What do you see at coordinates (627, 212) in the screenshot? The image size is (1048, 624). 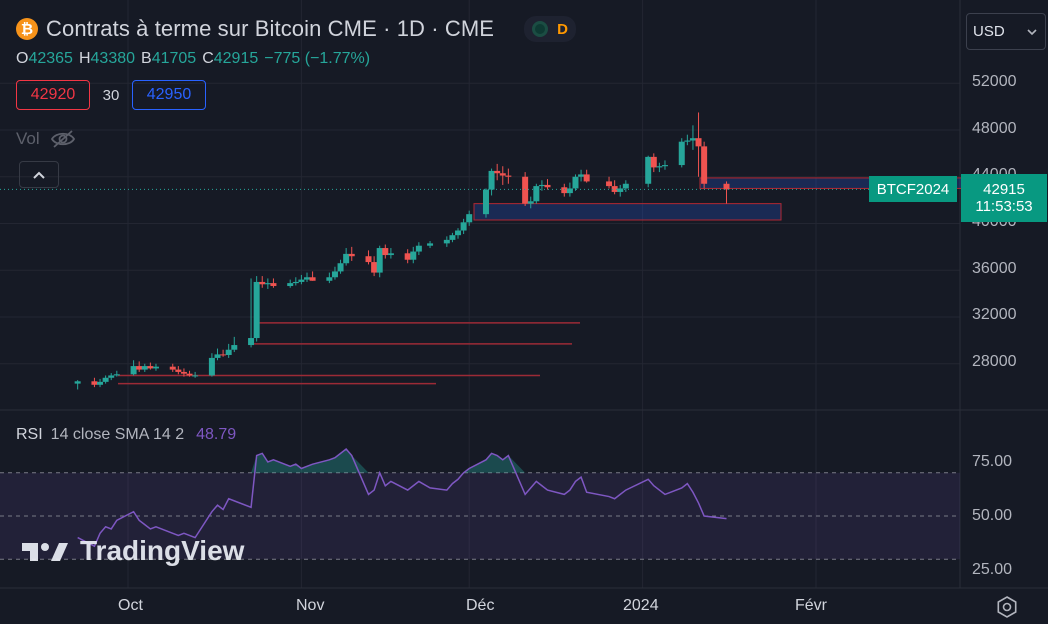 I see `demand-zone` at bounding box center [627, 212].